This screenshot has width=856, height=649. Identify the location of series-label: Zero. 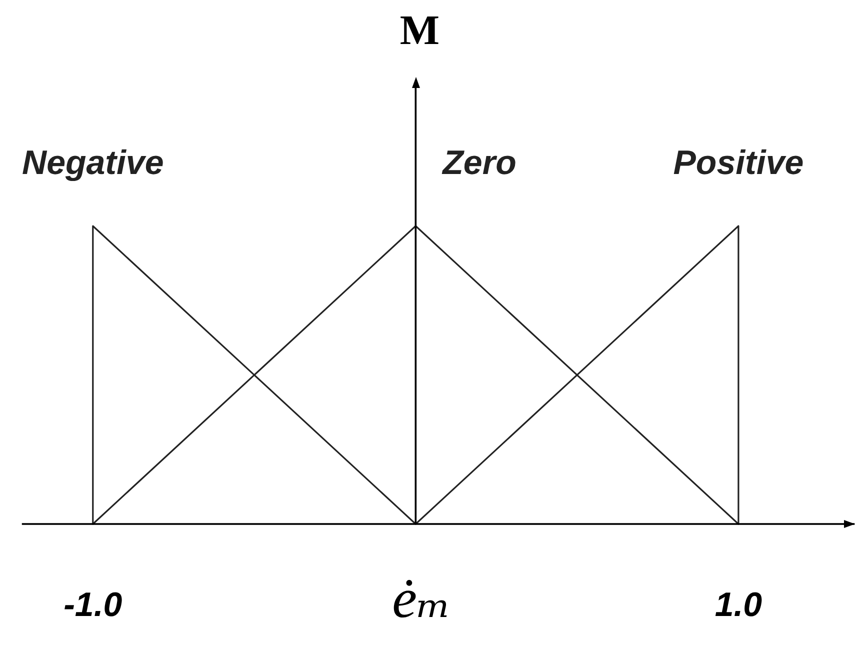
(479, 163).